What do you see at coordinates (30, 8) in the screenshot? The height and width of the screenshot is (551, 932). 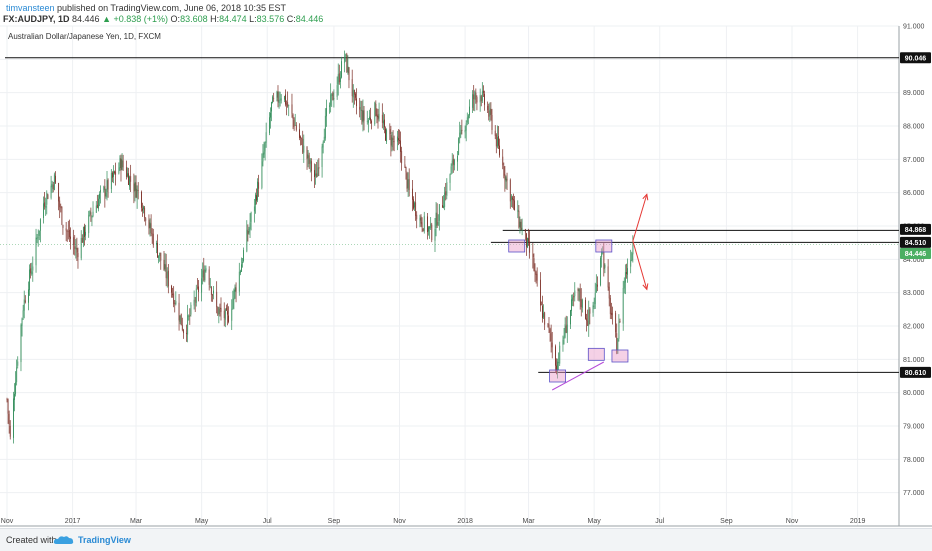 I see `author-link: timvansteen` at bounding box center [30, 8].